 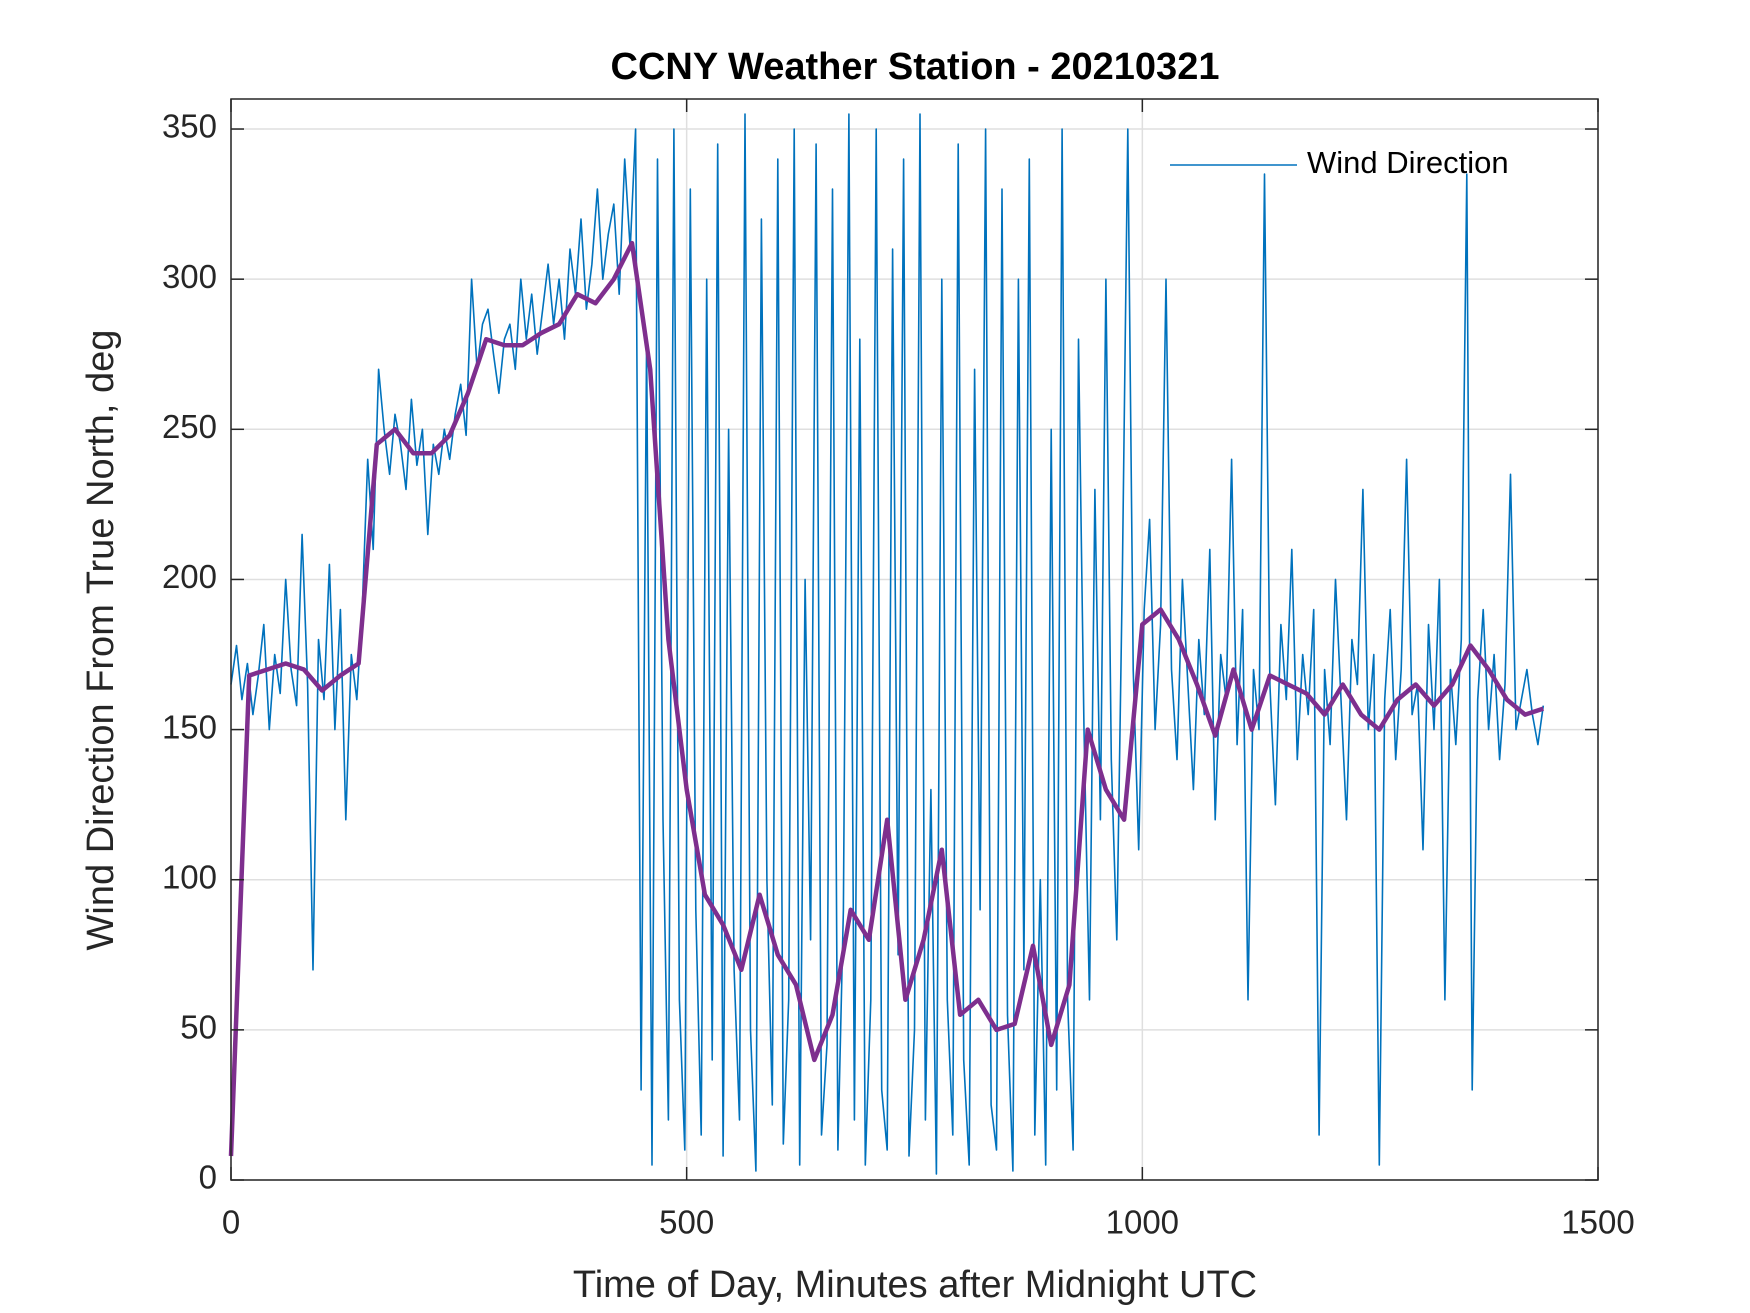 I want to click on y-tick-label: 50, so click(x=198, y=1027).